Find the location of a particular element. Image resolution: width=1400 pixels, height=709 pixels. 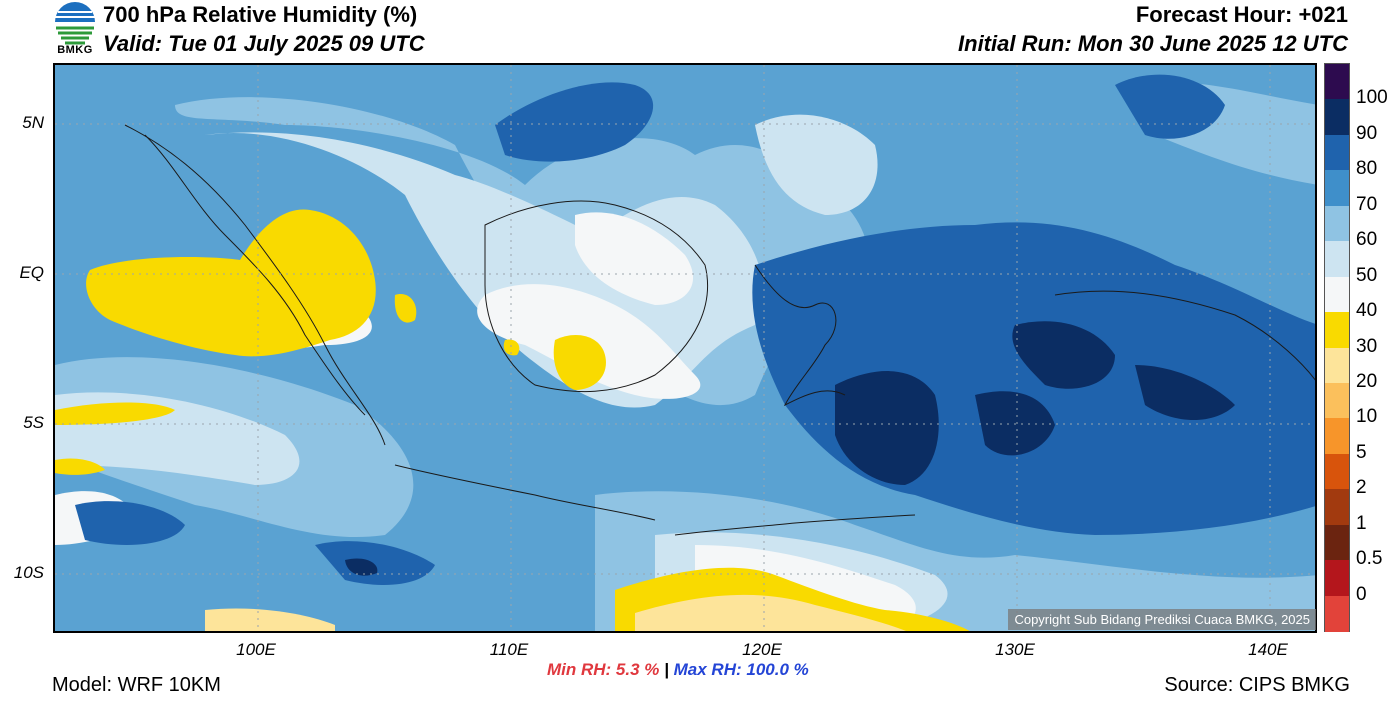

sumatra-coast-east is located at coordinates (255, 275).